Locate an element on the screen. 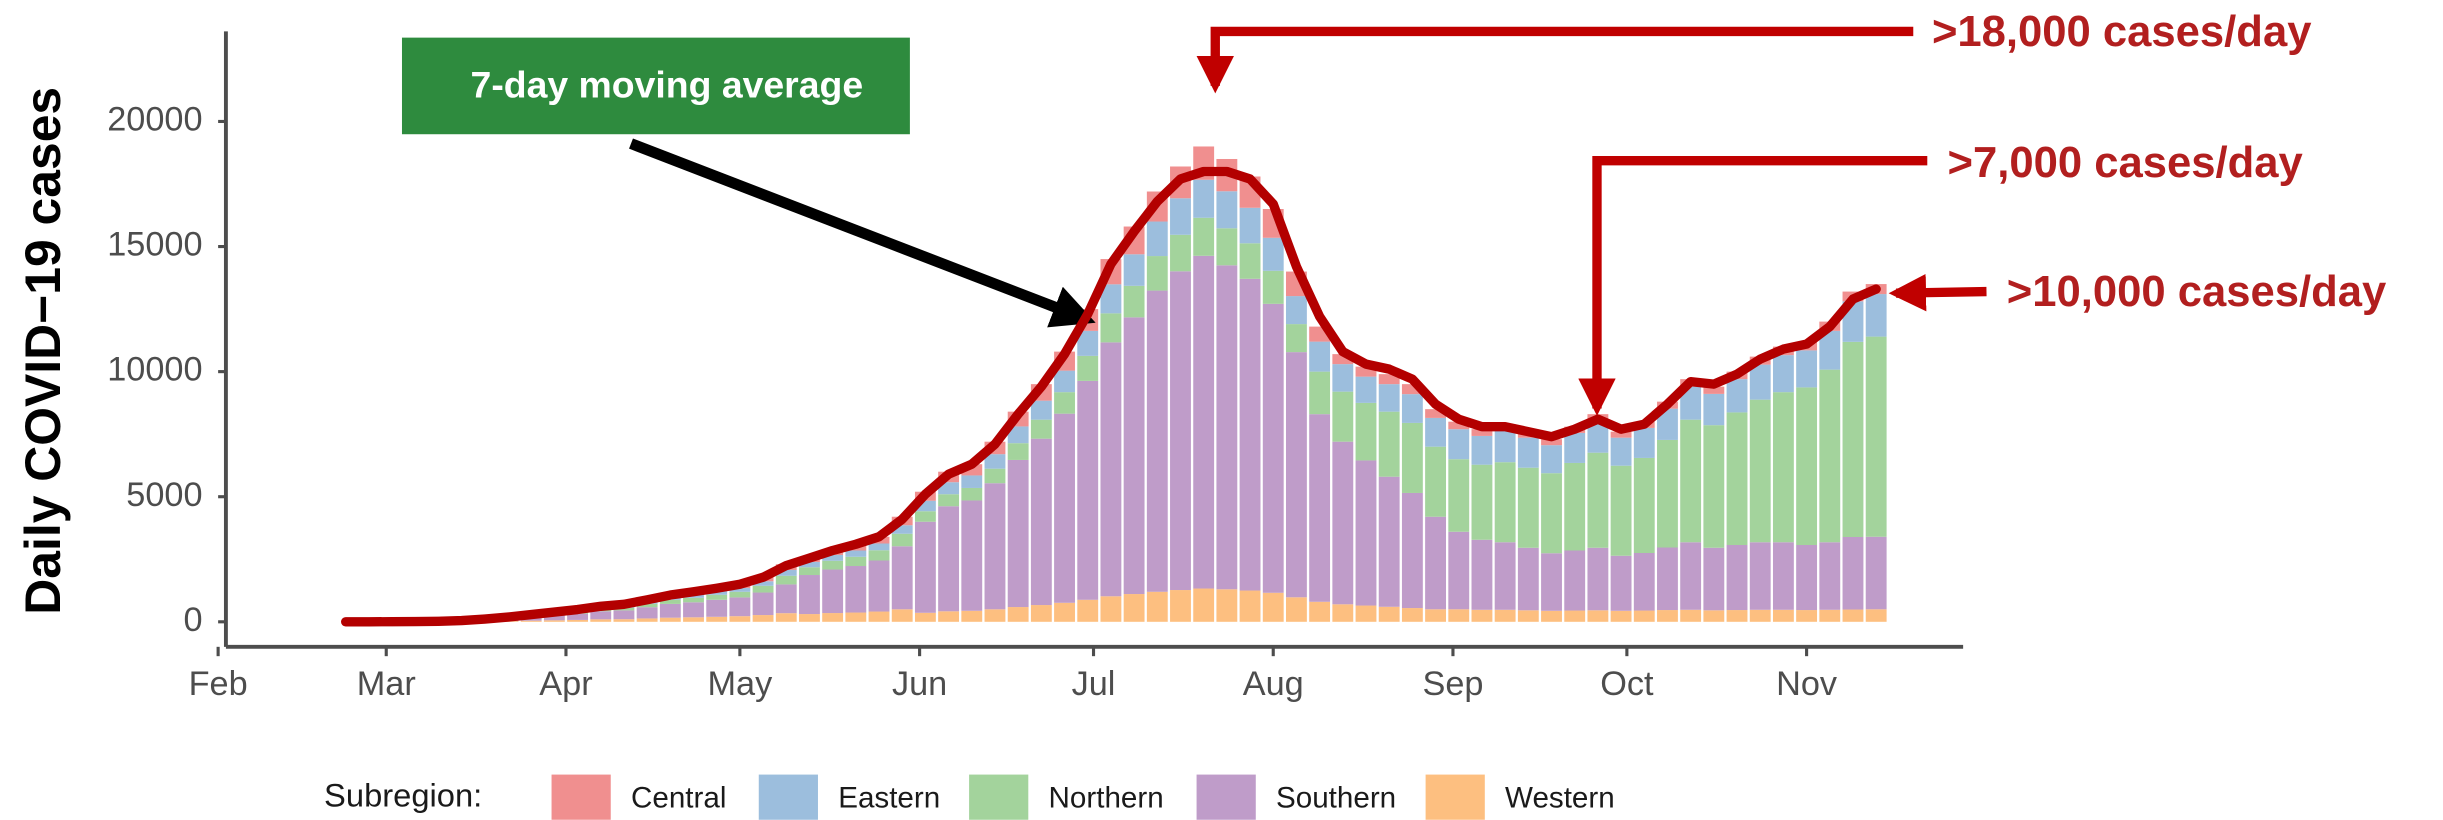  legend-swatch is located at coordinates (999, 797).